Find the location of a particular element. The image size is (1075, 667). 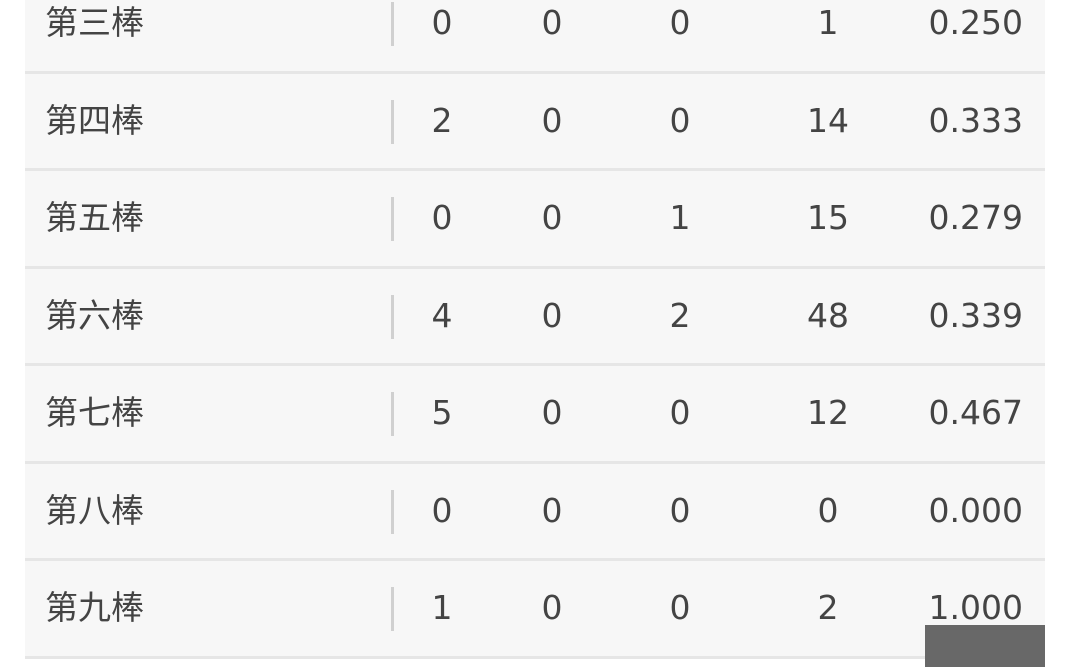

stat-cell: 14 is located at coordinates (828, 120).